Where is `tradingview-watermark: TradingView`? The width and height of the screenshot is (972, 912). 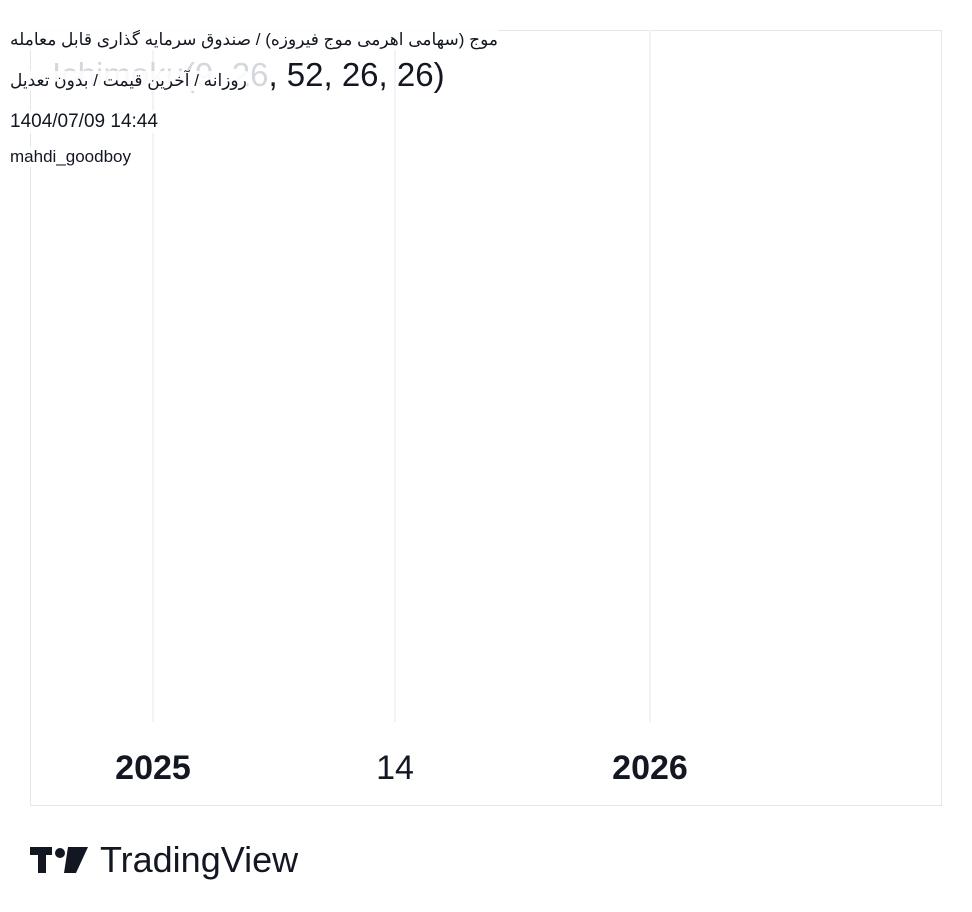
tradingview-watermark: TradingView is located at coordinates (164, 860).